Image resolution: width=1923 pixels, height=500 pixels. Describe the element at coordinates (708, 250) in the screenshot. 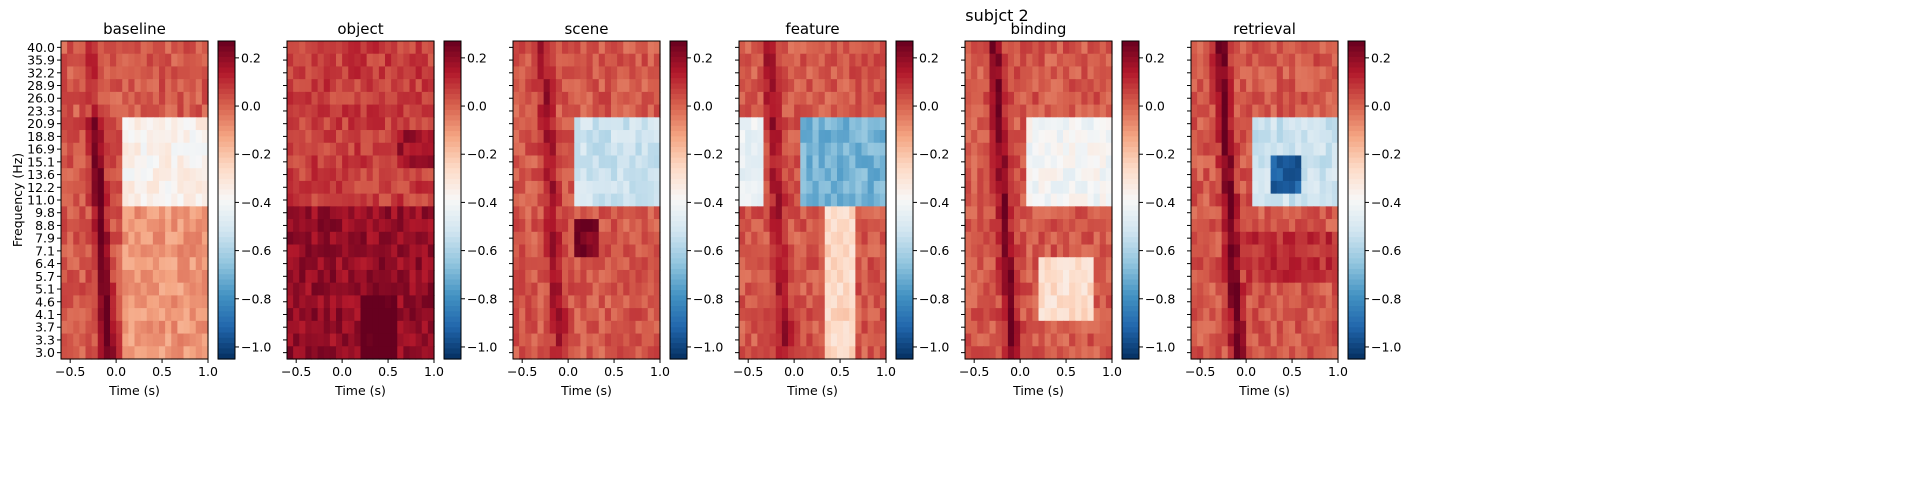

I see `colorbar-tick-label: −0.6` at that location.